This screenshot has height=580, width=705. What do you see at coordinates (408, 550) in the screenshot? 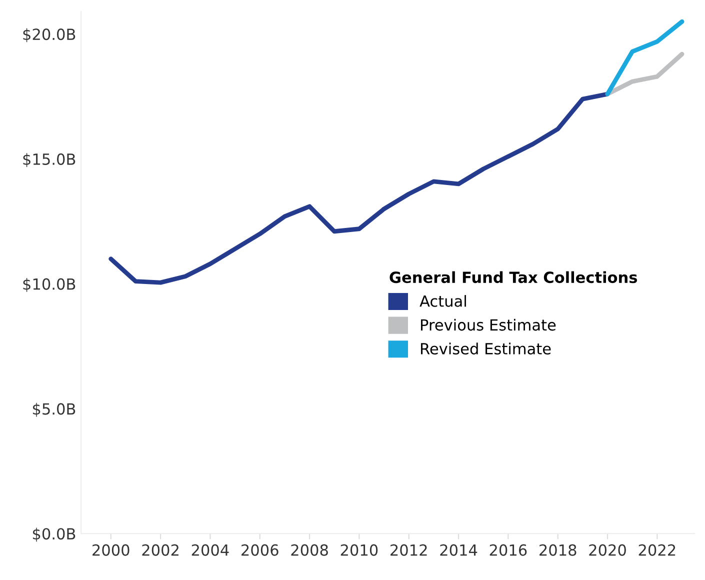
I see `x-tick-label: 2012` at bounding box center [408, 550].